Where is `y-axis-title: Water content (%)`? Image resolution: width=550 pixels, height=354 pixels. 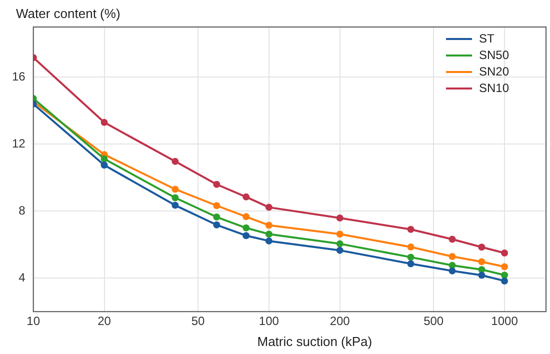
y-axis-title: Water content (%) is located at coordinates (68, 13).